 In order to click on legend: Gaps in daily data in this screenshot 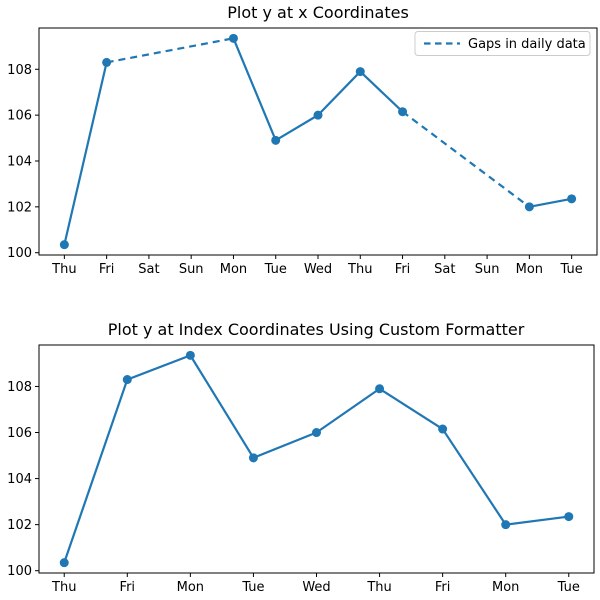, I will do `click(502, 43)`.